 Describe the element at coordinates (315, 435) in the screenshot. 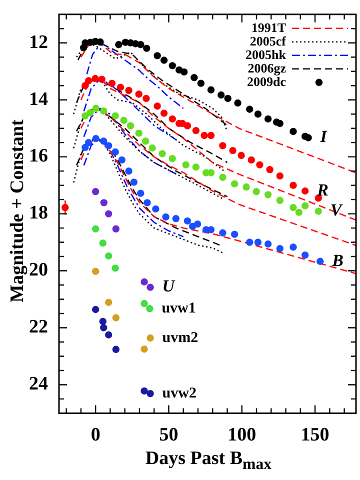

I see `x-tick-label: 150` at that location.